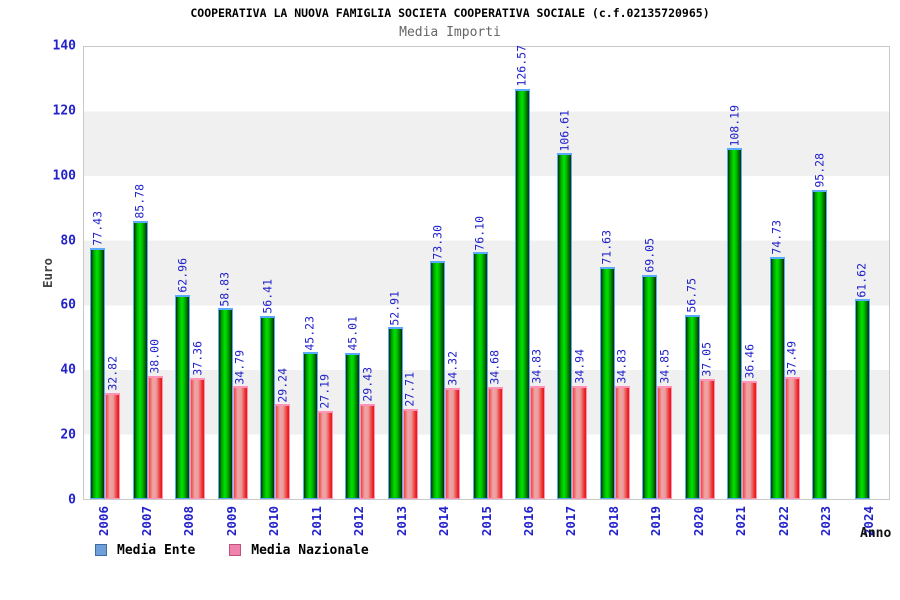 This screenshot has height=600, width=900. What do you see at coordinates (283, 433) in the screenshot?
I see `bar-media-nazionale-2010: 29.24` at bounding box center [283, 433].